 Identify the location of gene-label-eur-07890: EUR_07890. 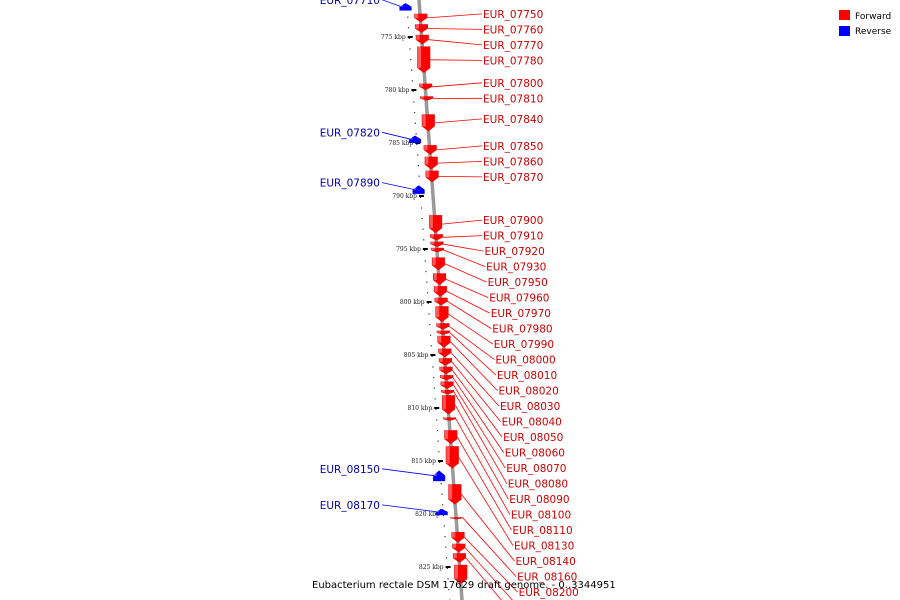
(350, 184).